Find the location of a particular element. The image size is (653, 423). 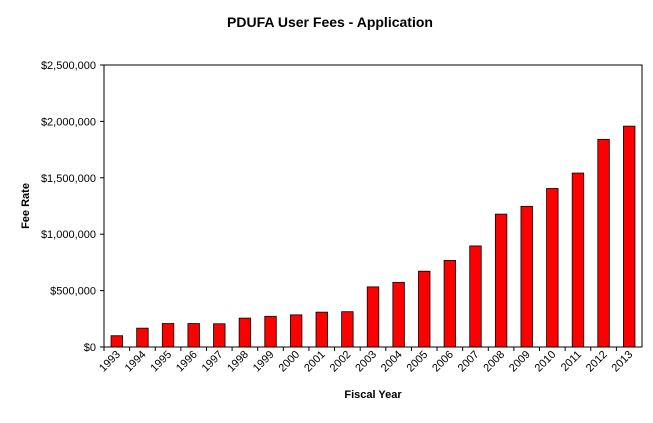

bar-2007 is located at coordinates (475, 296).